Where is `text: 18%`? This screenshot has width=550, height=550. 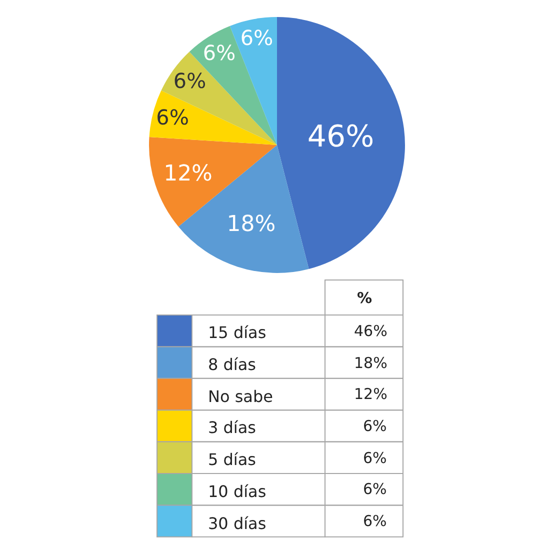 text: 18% is located at coordinates (371, 363).